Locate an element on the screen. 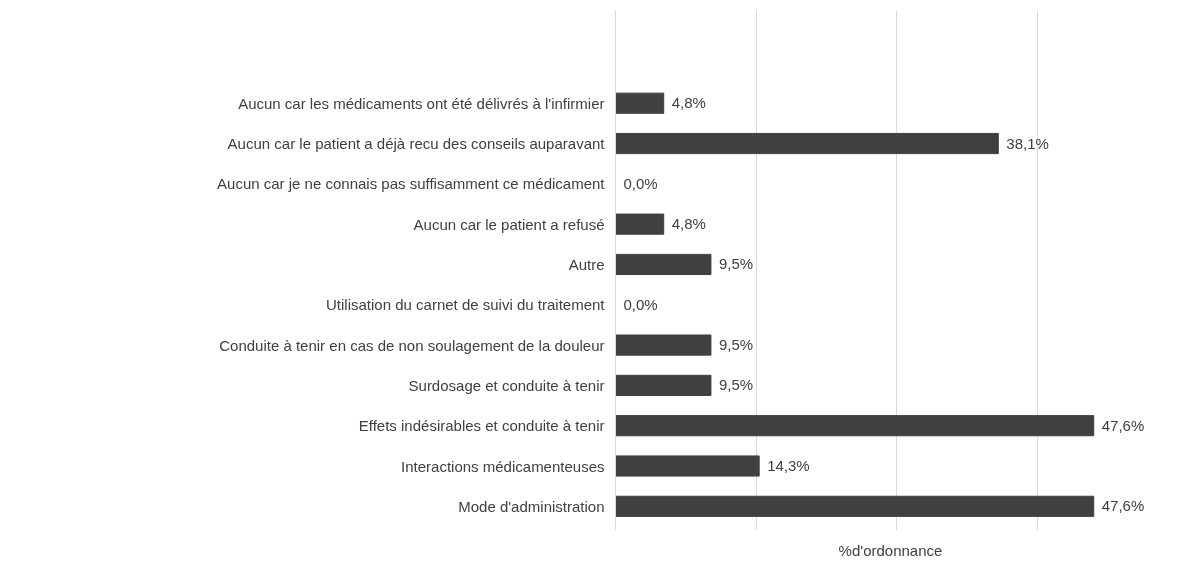 This screenshot has width=1196, height=574. y-tick-label: Aucun car je ne connais pas suffisamment ce médicament is located at coordinates (411, 184).